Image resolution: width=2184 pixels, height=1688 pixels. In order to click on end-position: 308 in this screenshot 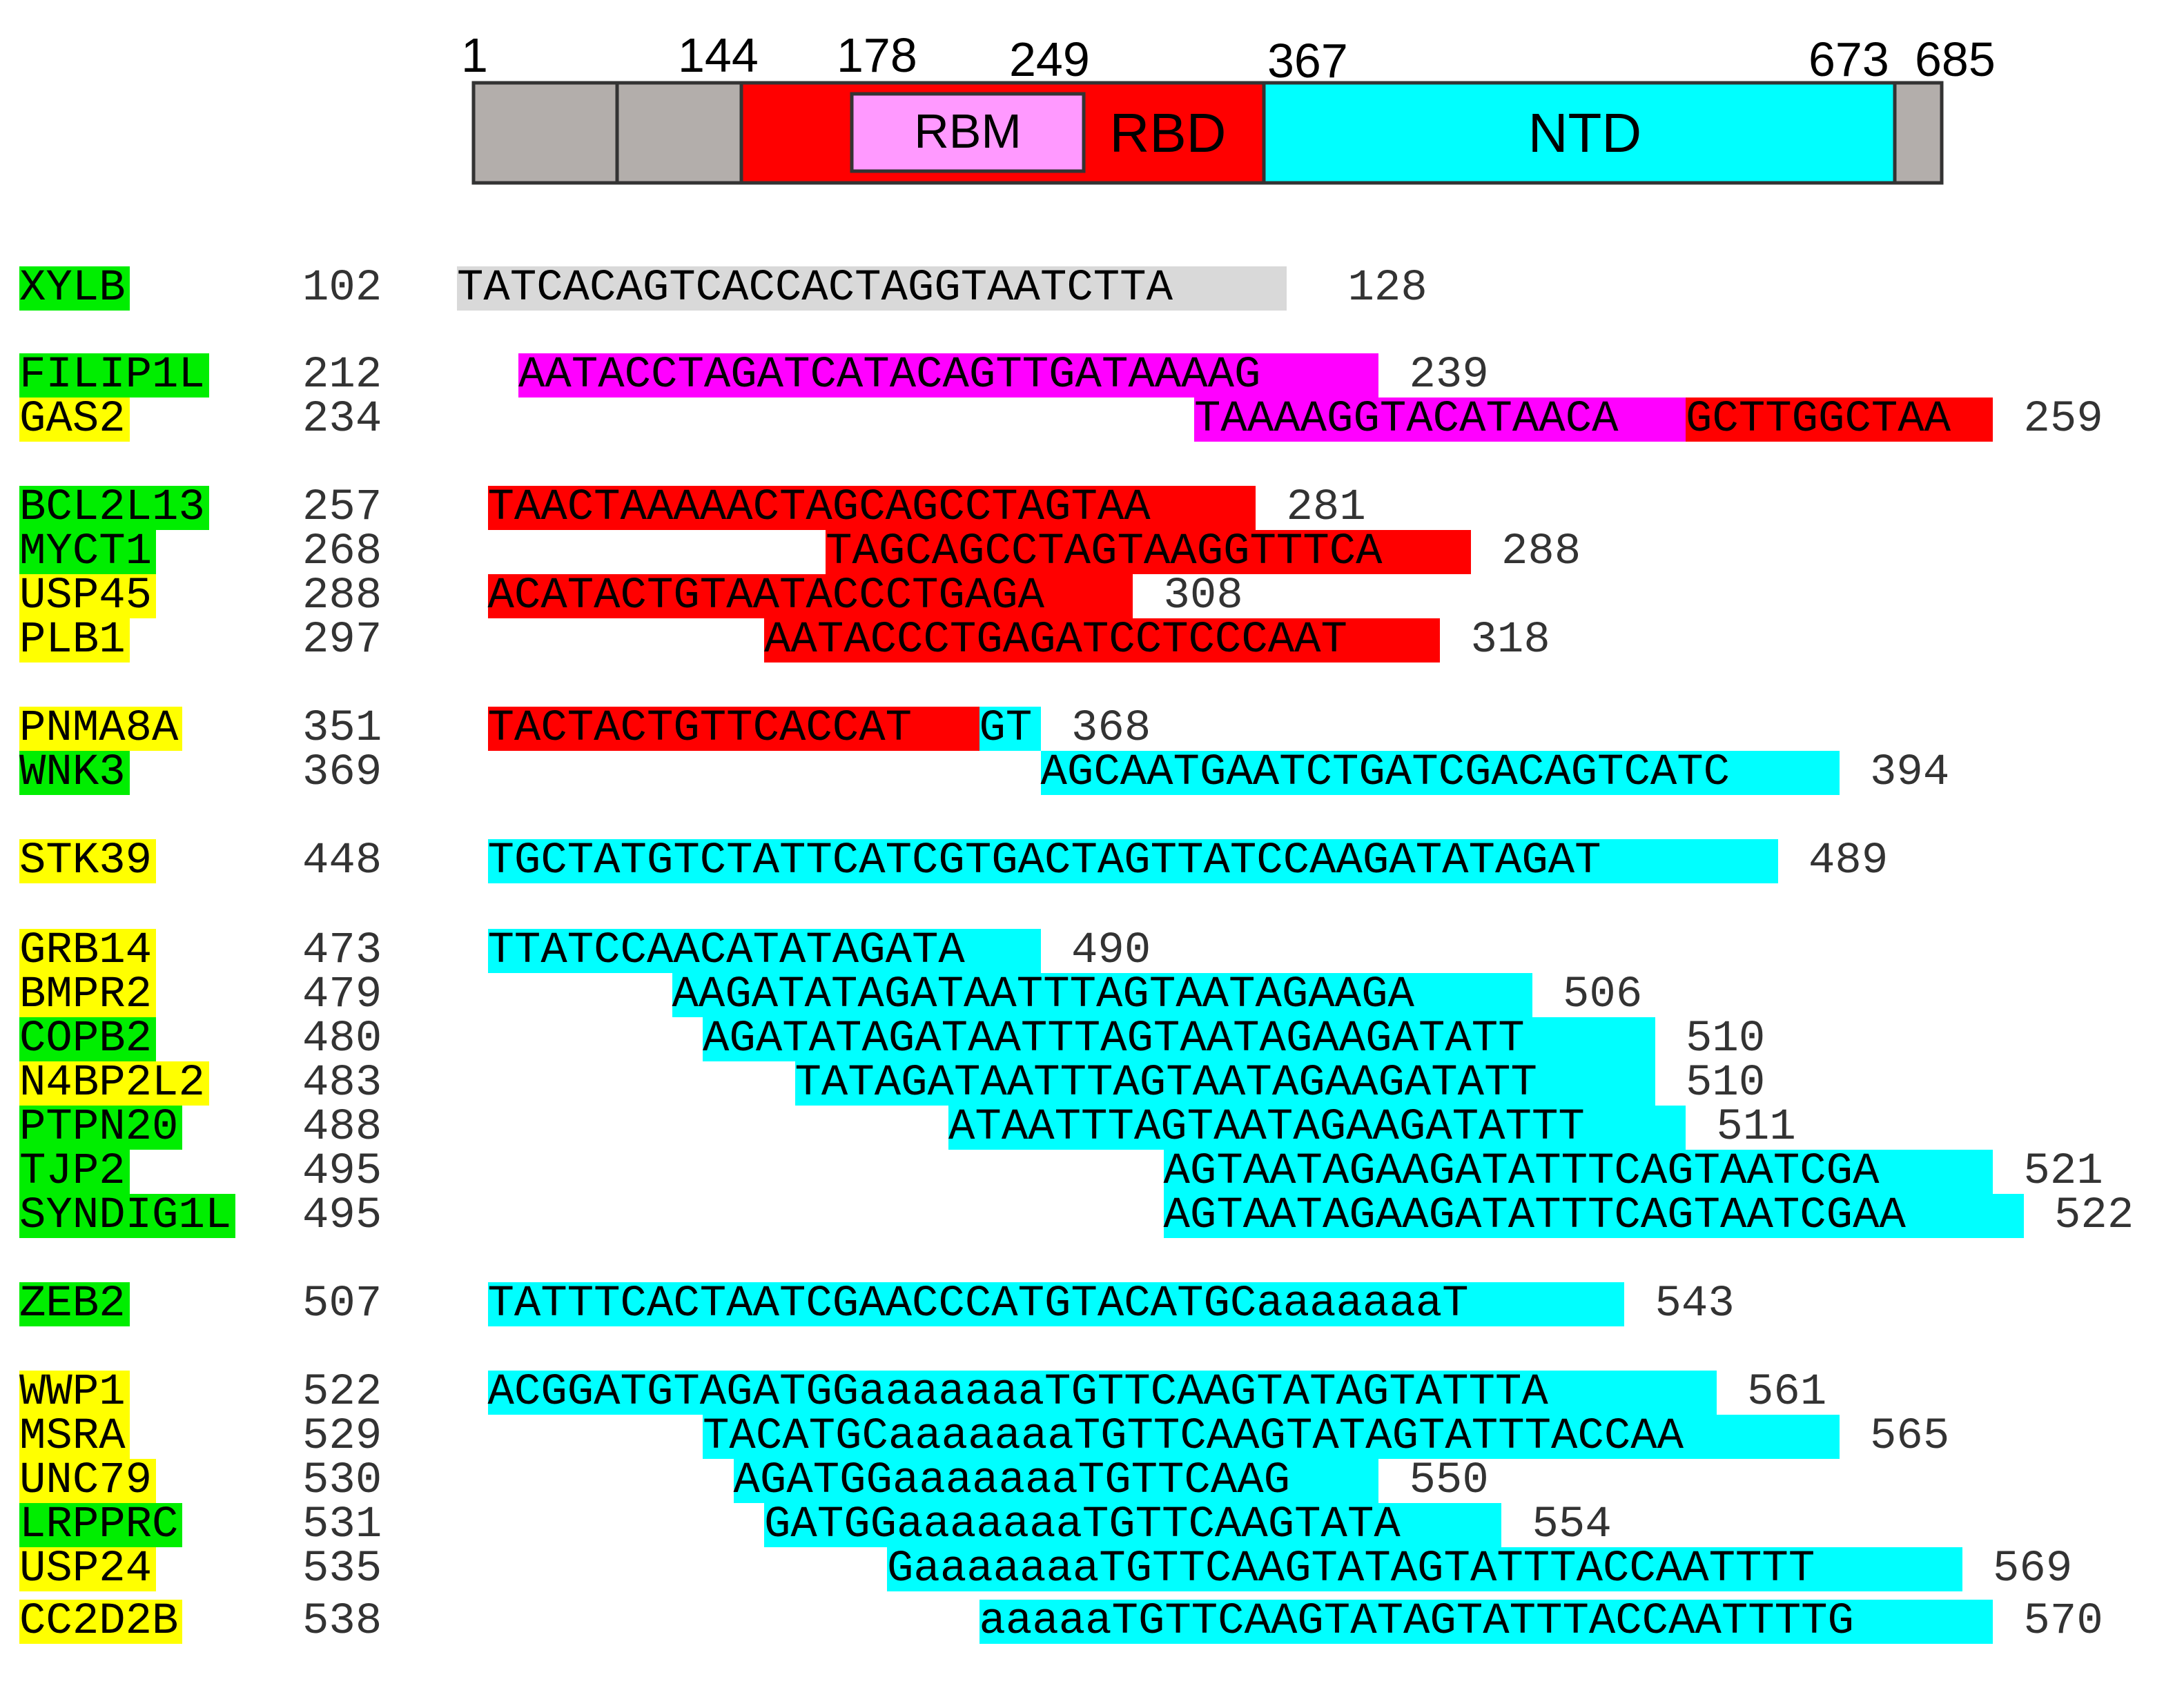, I will do `click(1203, 596)`.